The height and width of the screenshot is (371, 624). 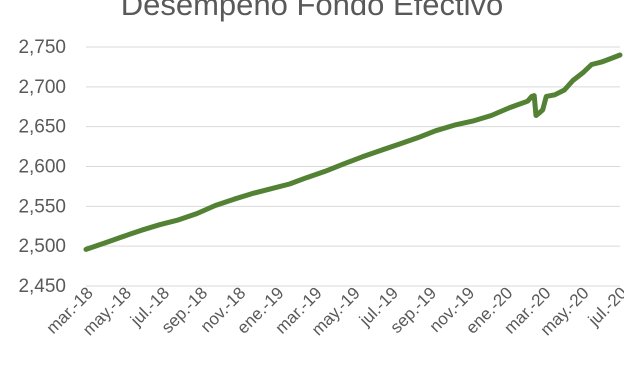 I want to click on y-tick-label: 2,550, so click(x=42, y=206).